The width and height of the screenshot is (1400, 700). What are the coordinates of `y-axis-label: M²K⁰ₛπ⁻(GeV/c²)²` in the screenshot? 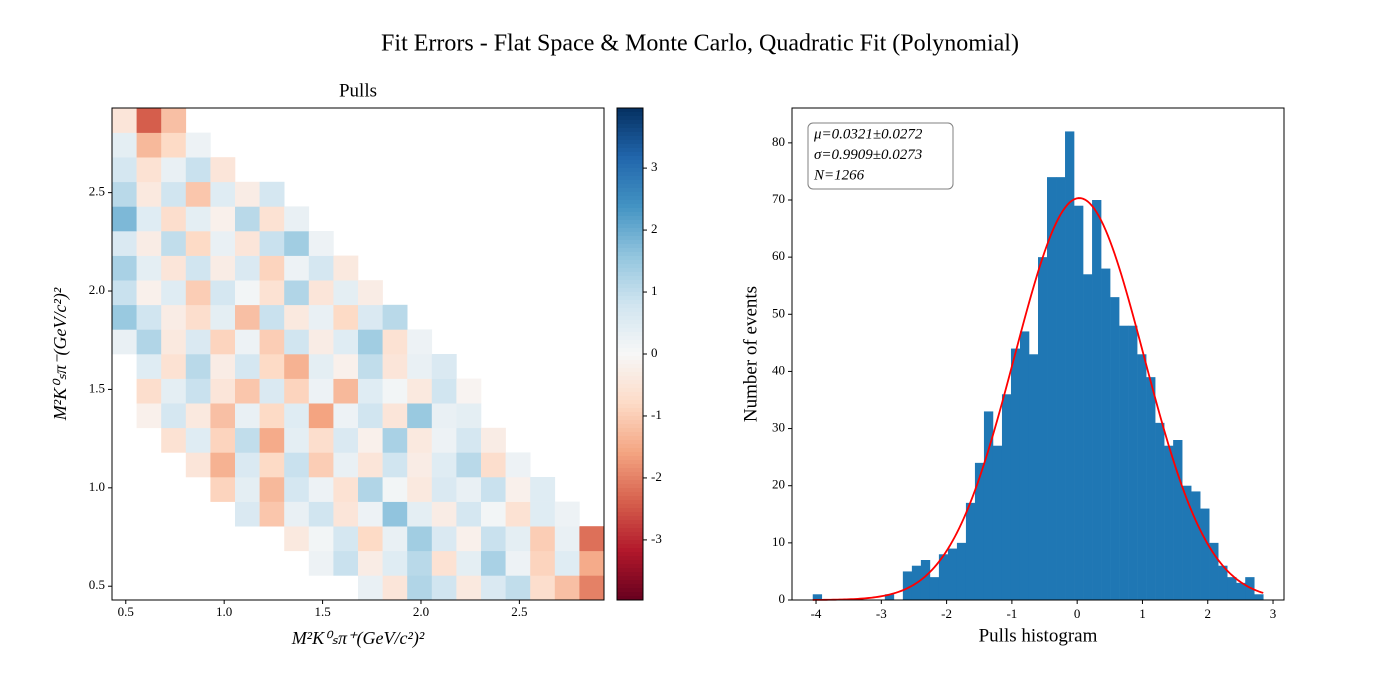 It's located at (60, 354).